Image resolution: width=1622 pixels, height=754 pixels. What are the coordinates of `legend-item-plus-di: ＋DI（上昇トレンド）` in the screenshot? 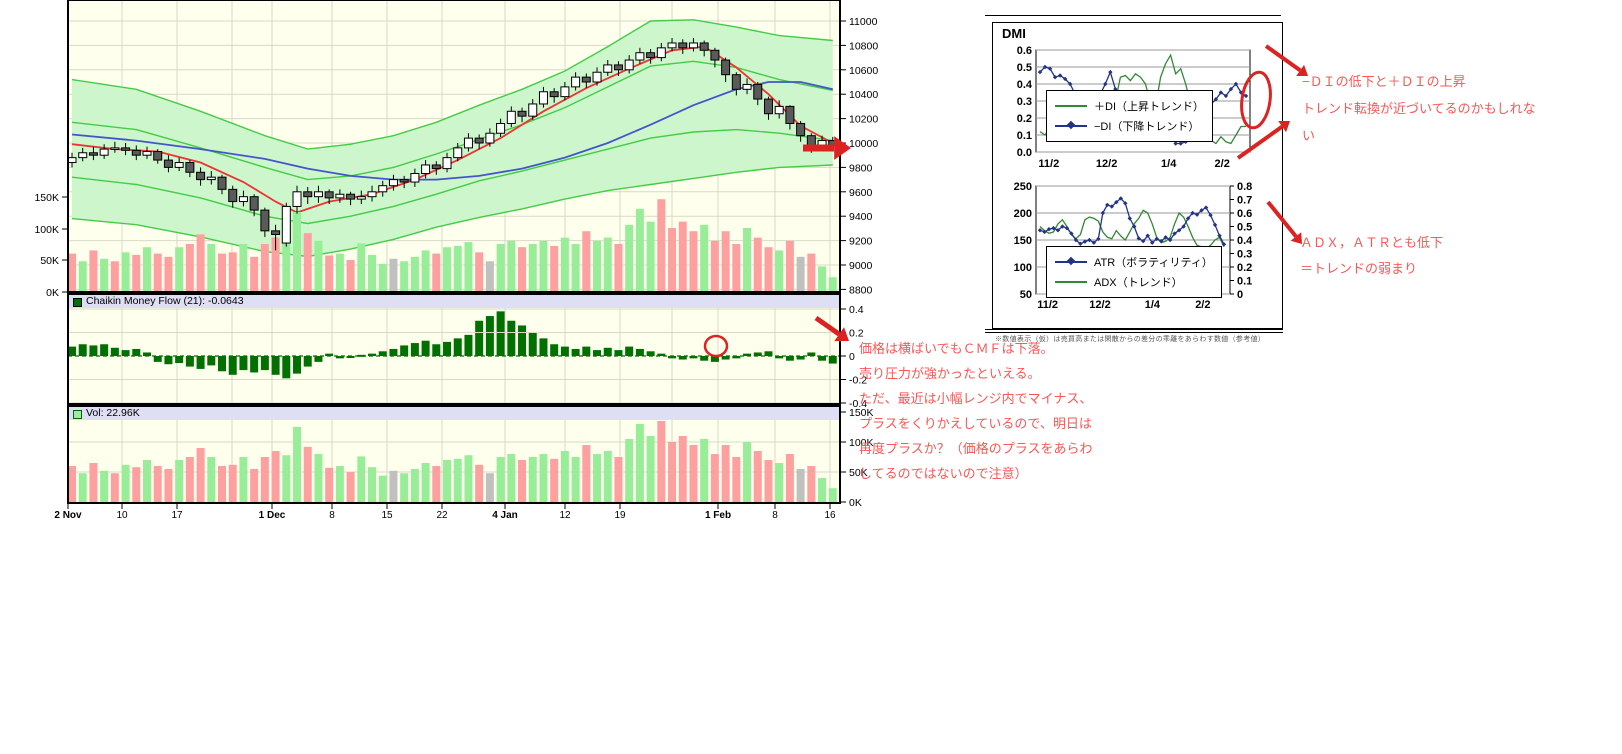 It's located at (1129, 106).